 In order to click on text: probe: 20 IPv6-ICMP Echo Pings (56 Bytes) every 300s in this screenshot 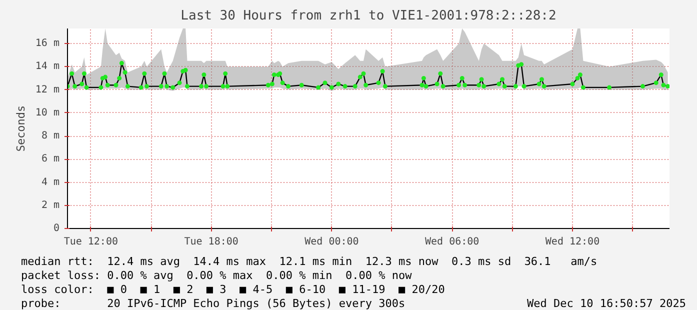, I will do `click(213, 303)`.